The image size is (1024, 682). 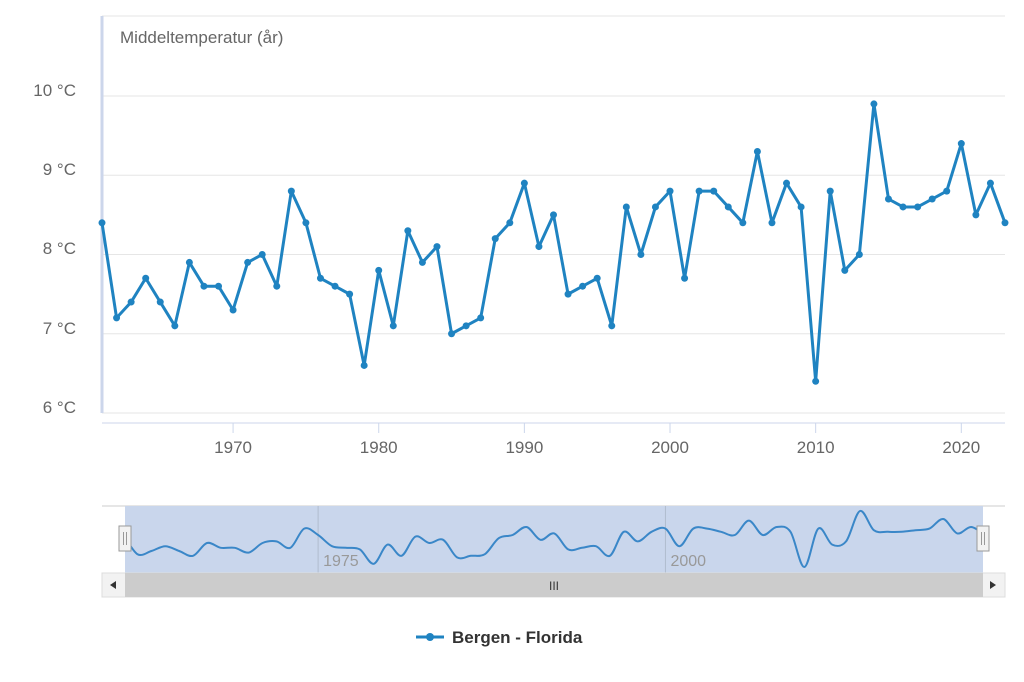 I want to click on x-tick-label: 1990, so click(x=524, y=447).